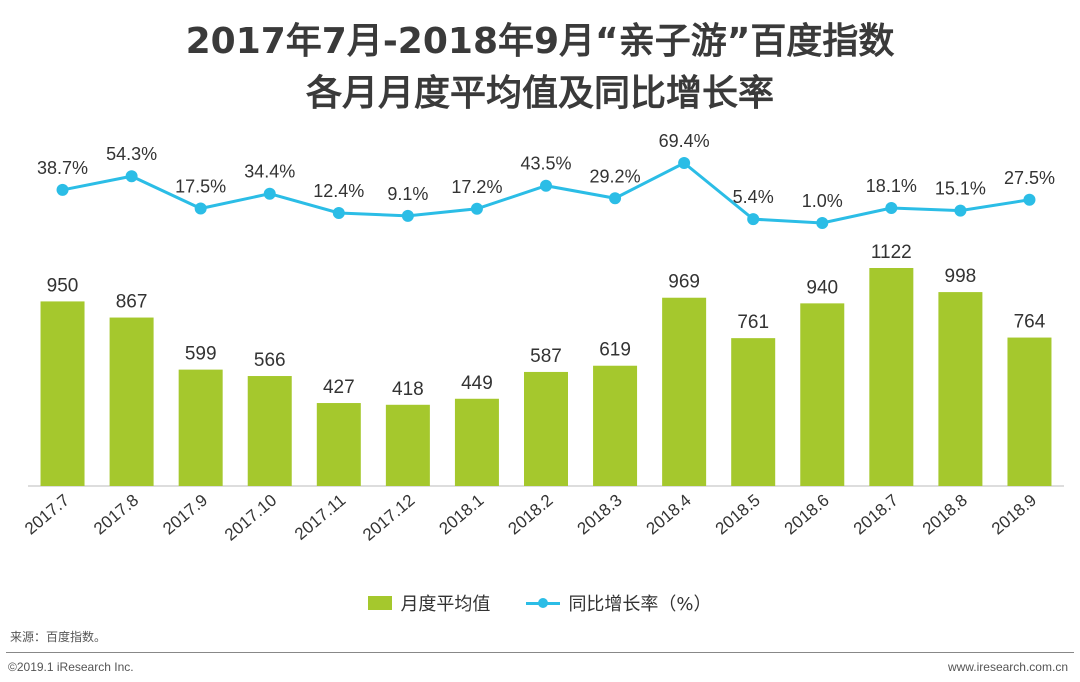 The image size is (1080, 682). What do you see at coordinates (945, 515) in the screenshot?
I see `x-tick-label: 2018.8` at bounding box center [945, 515].